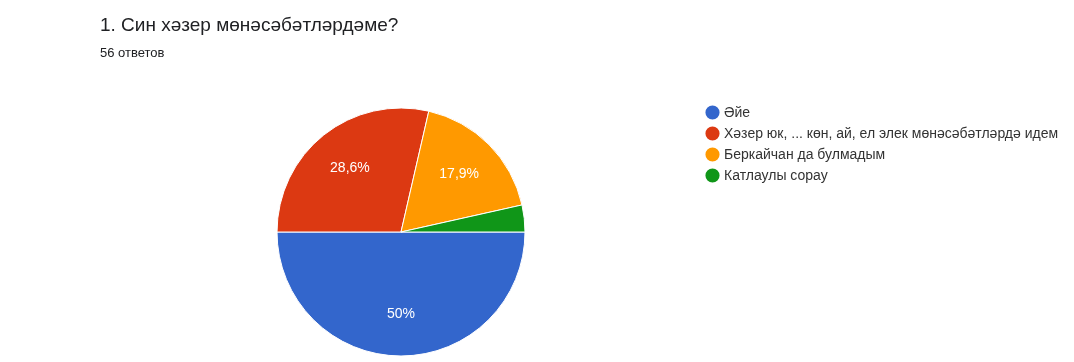 The image size is (1074, 362). Describe the element at coordinates (132, 52) in the screenshot. I see `text: 56 ответов` at that location.